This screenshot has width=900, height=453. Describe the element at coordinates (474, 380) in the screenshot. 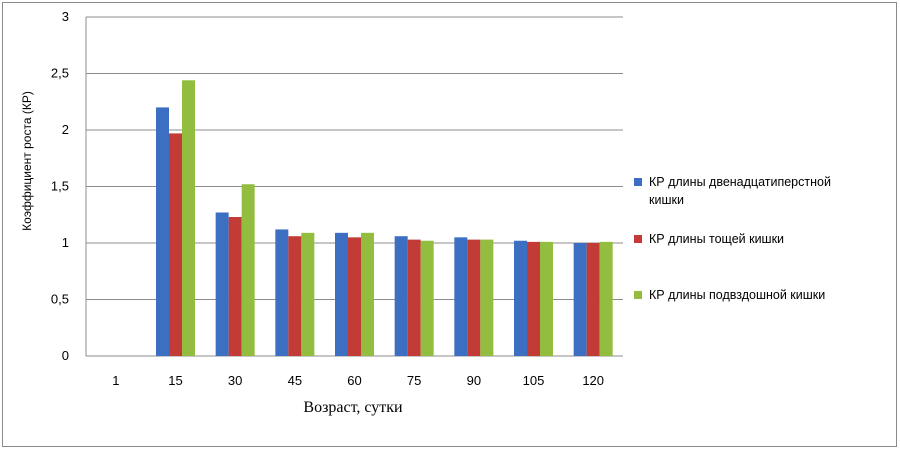

I see `x-tick-label: 90` at that location.